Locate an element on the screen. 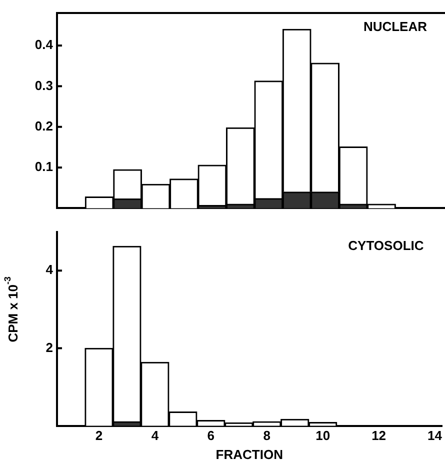 The width and height of the screenshot is (445, 463). y-tick-label: 0.3 is located at coordinates (43, 85).